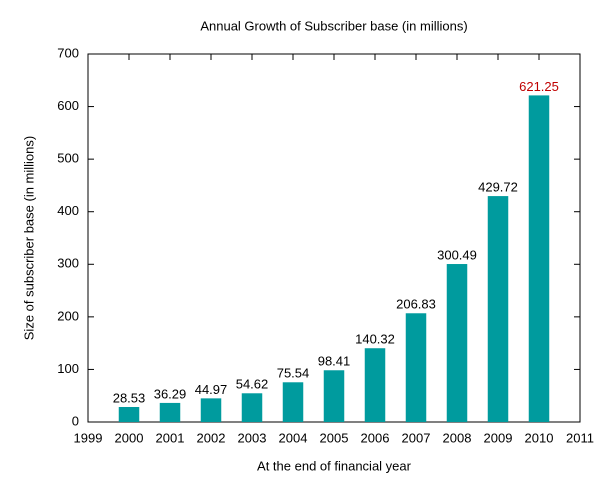 Image resolution: width=600 pixels, height=480 pixels. I want to click on x-axis-label: At the end of financial year, so click(334, 465).